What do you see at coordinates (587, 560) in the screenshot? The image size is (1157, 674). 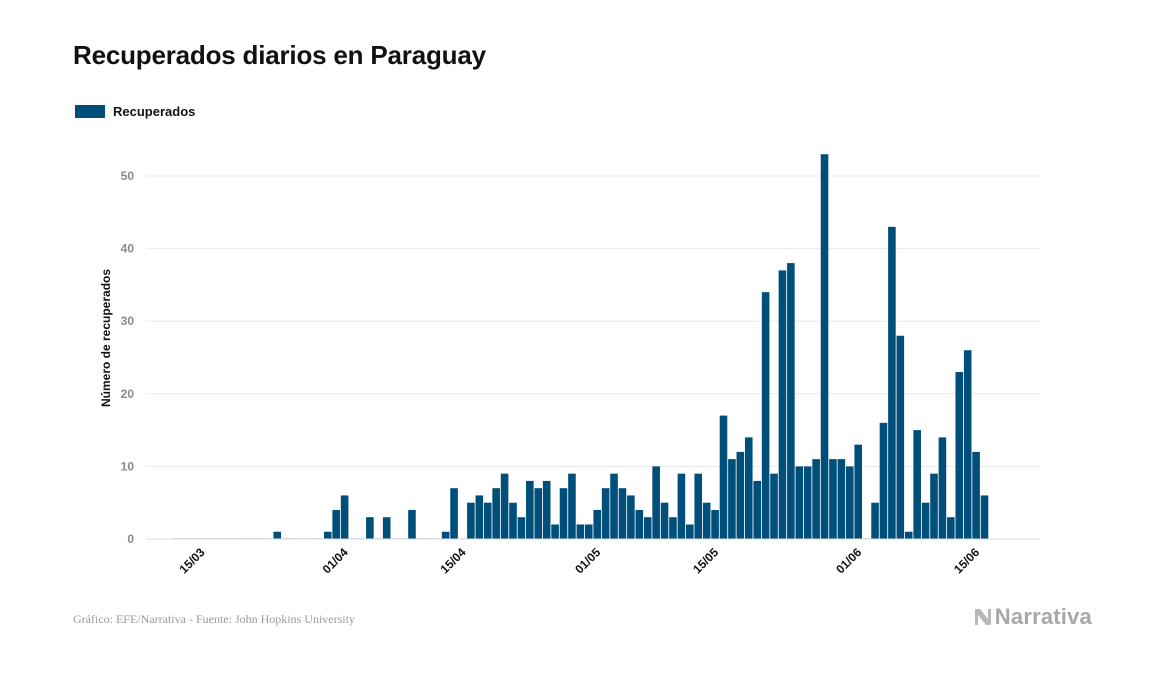 I see `x-tick-label: 01/05` at bounding box center [587, 560].